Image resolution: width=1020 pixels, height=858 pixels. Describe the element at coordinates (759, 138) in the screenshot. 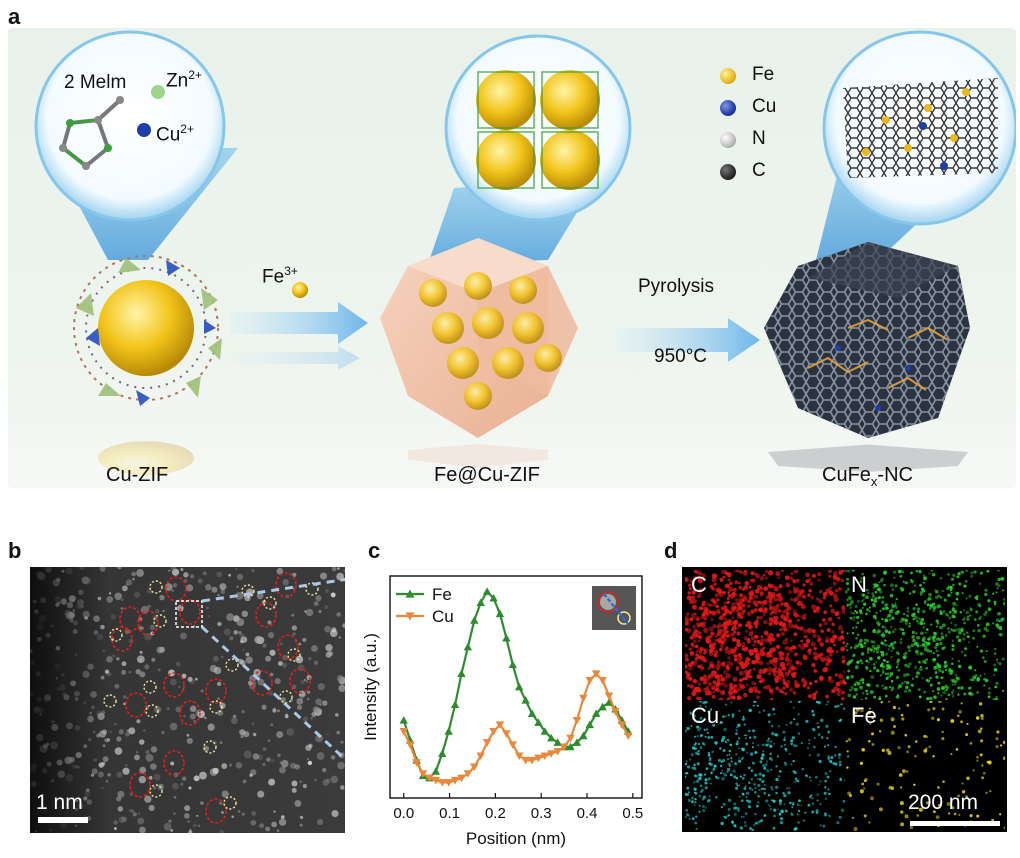

I see `legend-n: N` at that location.